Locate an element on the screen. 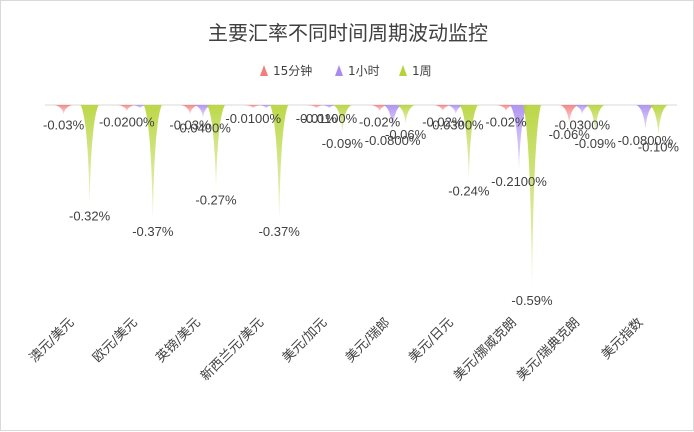  data-label: -0.24% is located at coordinates (469, 190).